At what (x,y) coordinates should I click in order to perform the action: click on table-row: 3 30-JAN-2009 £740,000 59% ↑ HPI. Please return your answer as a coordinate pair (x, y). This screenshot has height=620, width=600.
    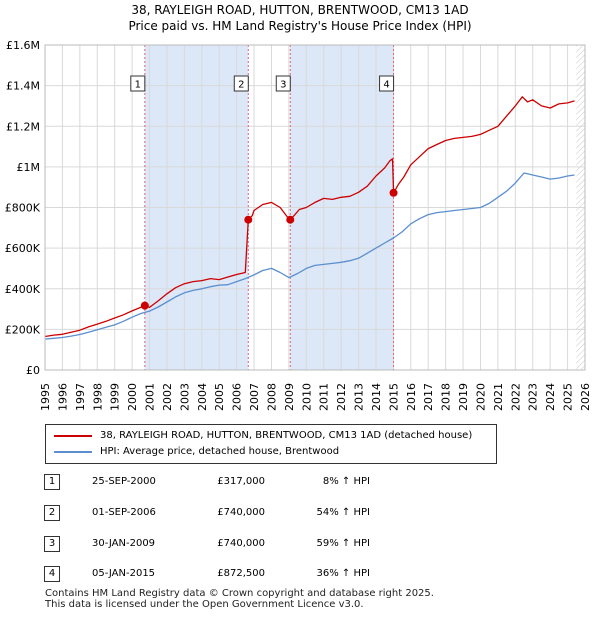
    Looking at the image, I should click on (300, 546).